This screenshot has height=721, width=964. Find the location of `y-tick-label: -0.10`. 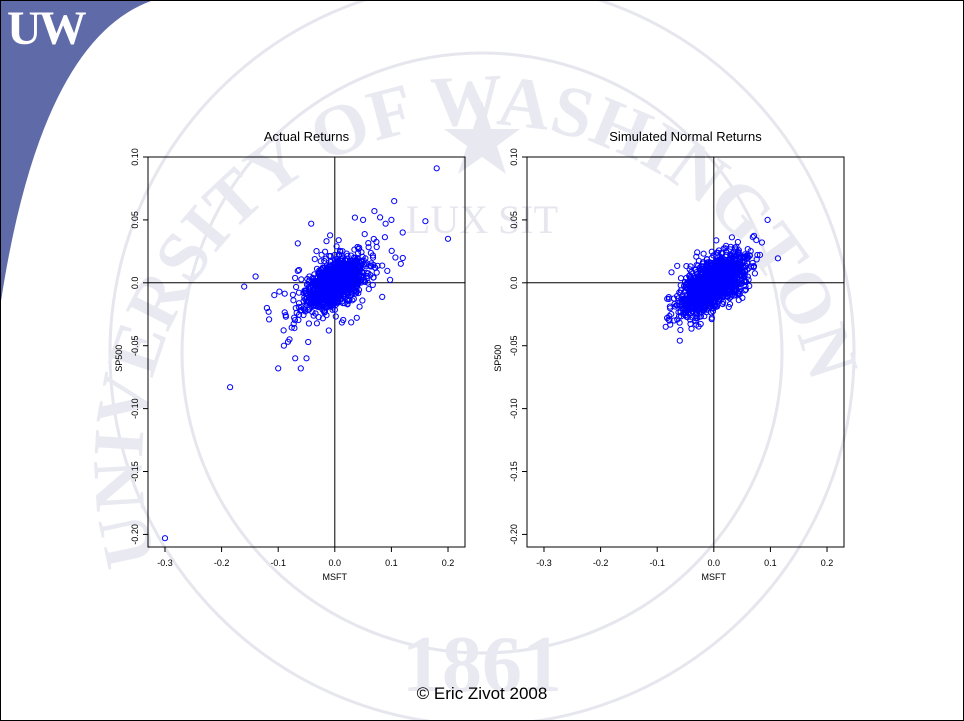

y-tick-label: -0.10 is located at coordinates (135, 408).